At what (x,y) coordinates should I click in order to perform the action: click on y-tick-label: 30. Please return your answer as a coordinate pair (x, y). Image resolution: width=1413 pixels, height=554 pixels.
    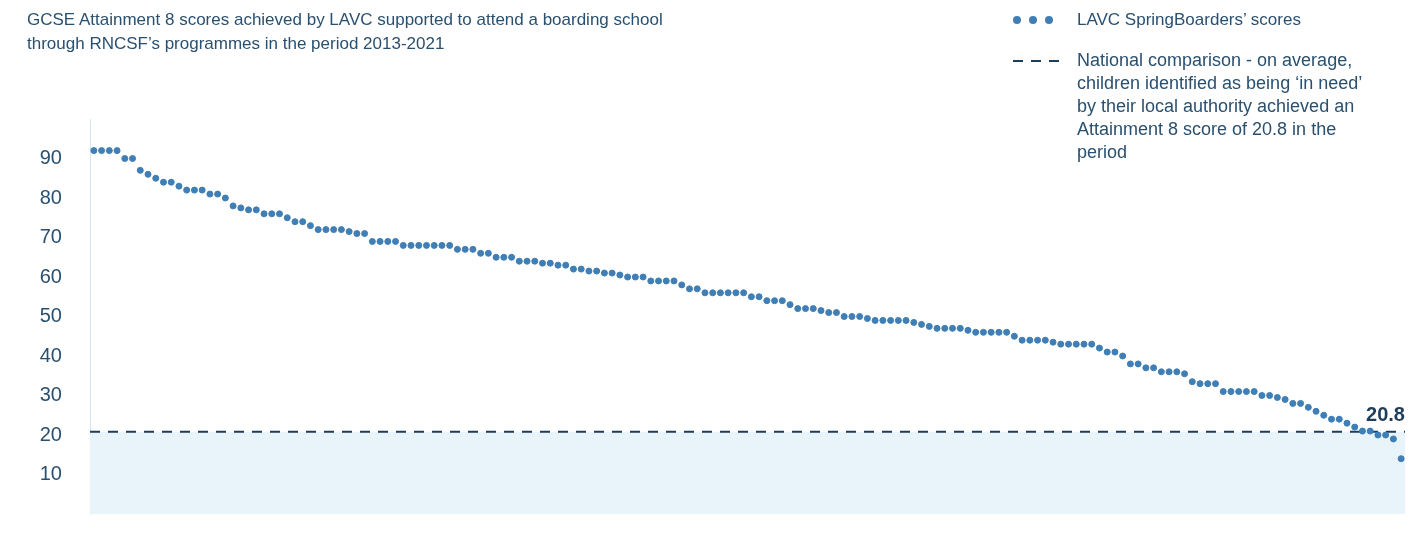
    Looking at the image, I should click on (50, 394).